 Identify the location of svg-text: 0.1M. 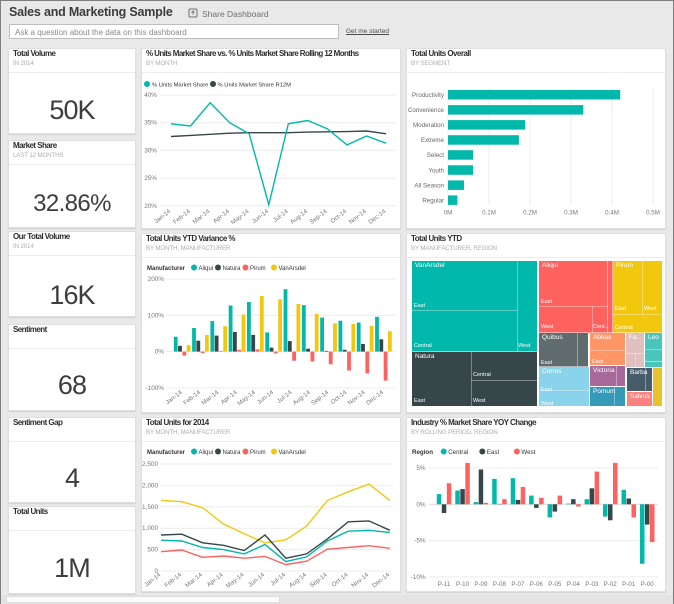
(489, 213).